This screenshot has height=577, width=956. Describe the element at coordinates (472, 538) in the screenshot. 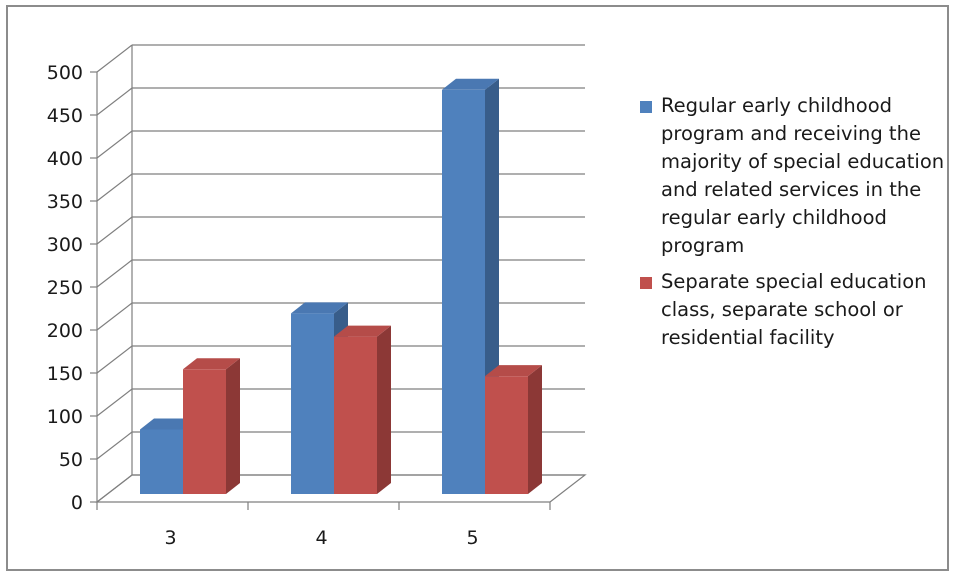

I see `x-tick-label: 5` at that location.